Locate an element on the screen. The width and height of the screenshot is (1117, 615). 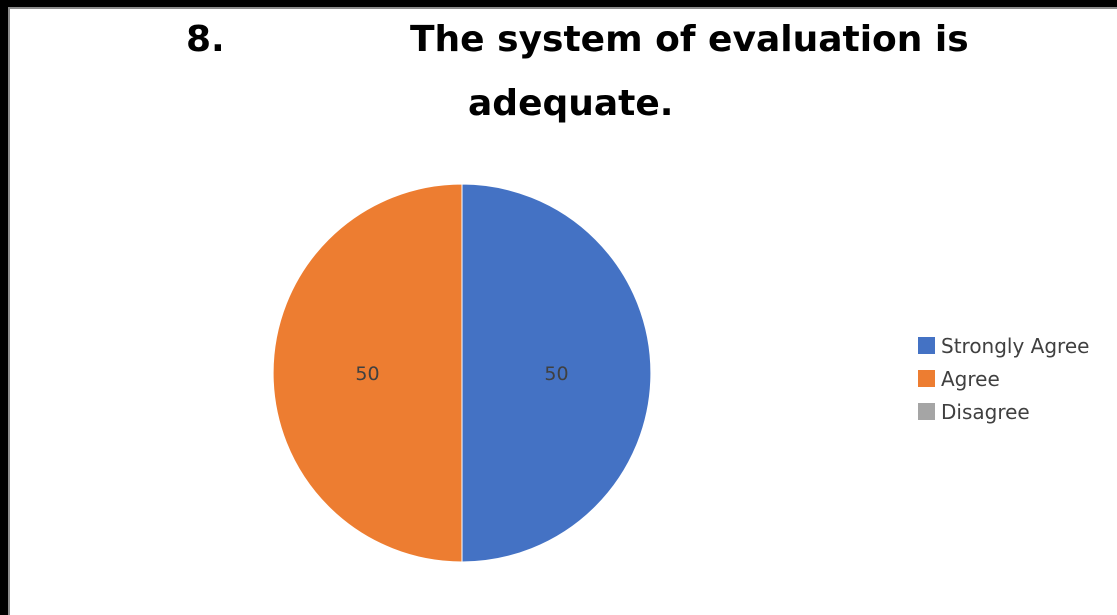
pie-slice-agree is located at coordinates (367, 373).